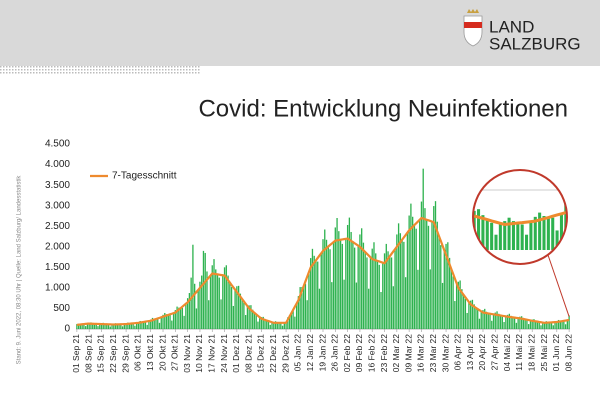  I want to click on x-tick-label: 18 Mai 22, so click(531, 353).